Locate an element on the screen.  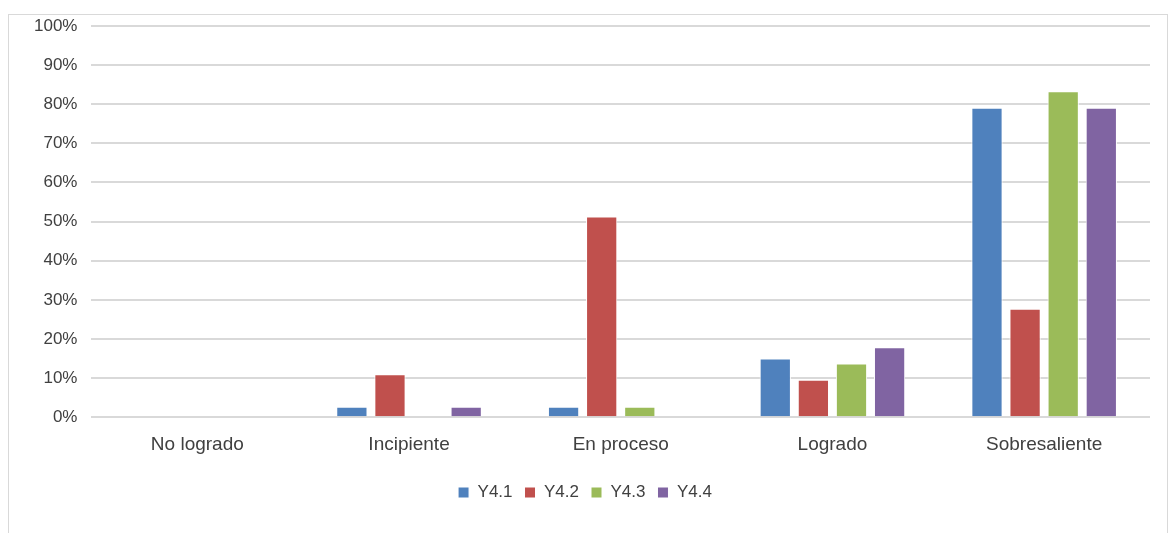
y-tick-label: 40% is located at coordinates (60, 260).